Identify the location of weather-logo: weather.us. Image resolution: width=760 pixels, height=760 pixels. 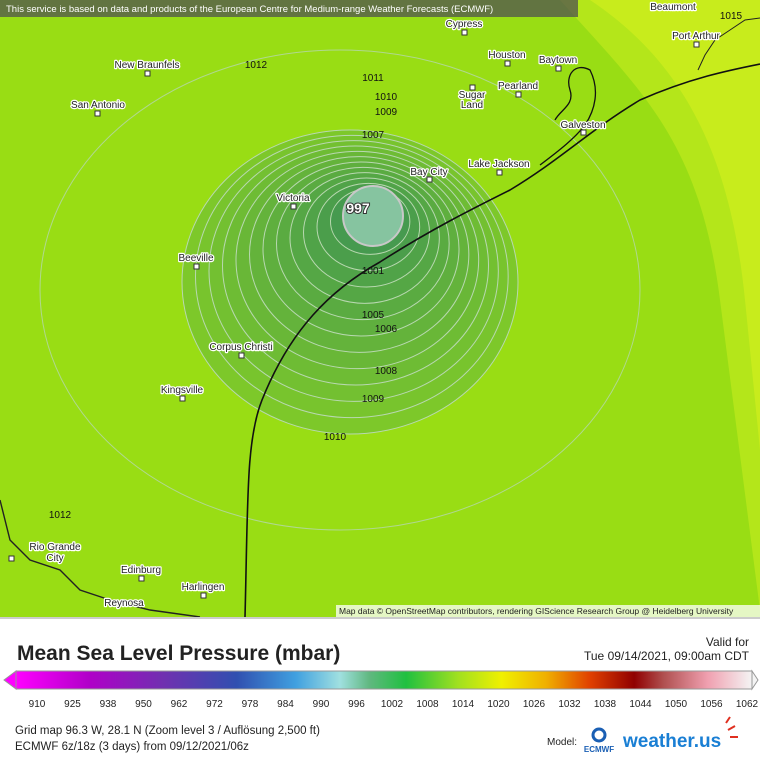
(671, 741).